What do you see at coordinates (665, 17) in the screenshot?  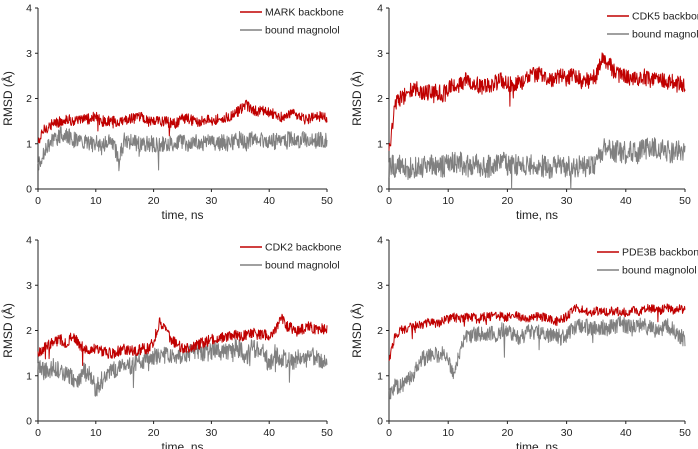 I see `legend-label-backbone: CDK5 backbone` at bounding box center [665, 17].